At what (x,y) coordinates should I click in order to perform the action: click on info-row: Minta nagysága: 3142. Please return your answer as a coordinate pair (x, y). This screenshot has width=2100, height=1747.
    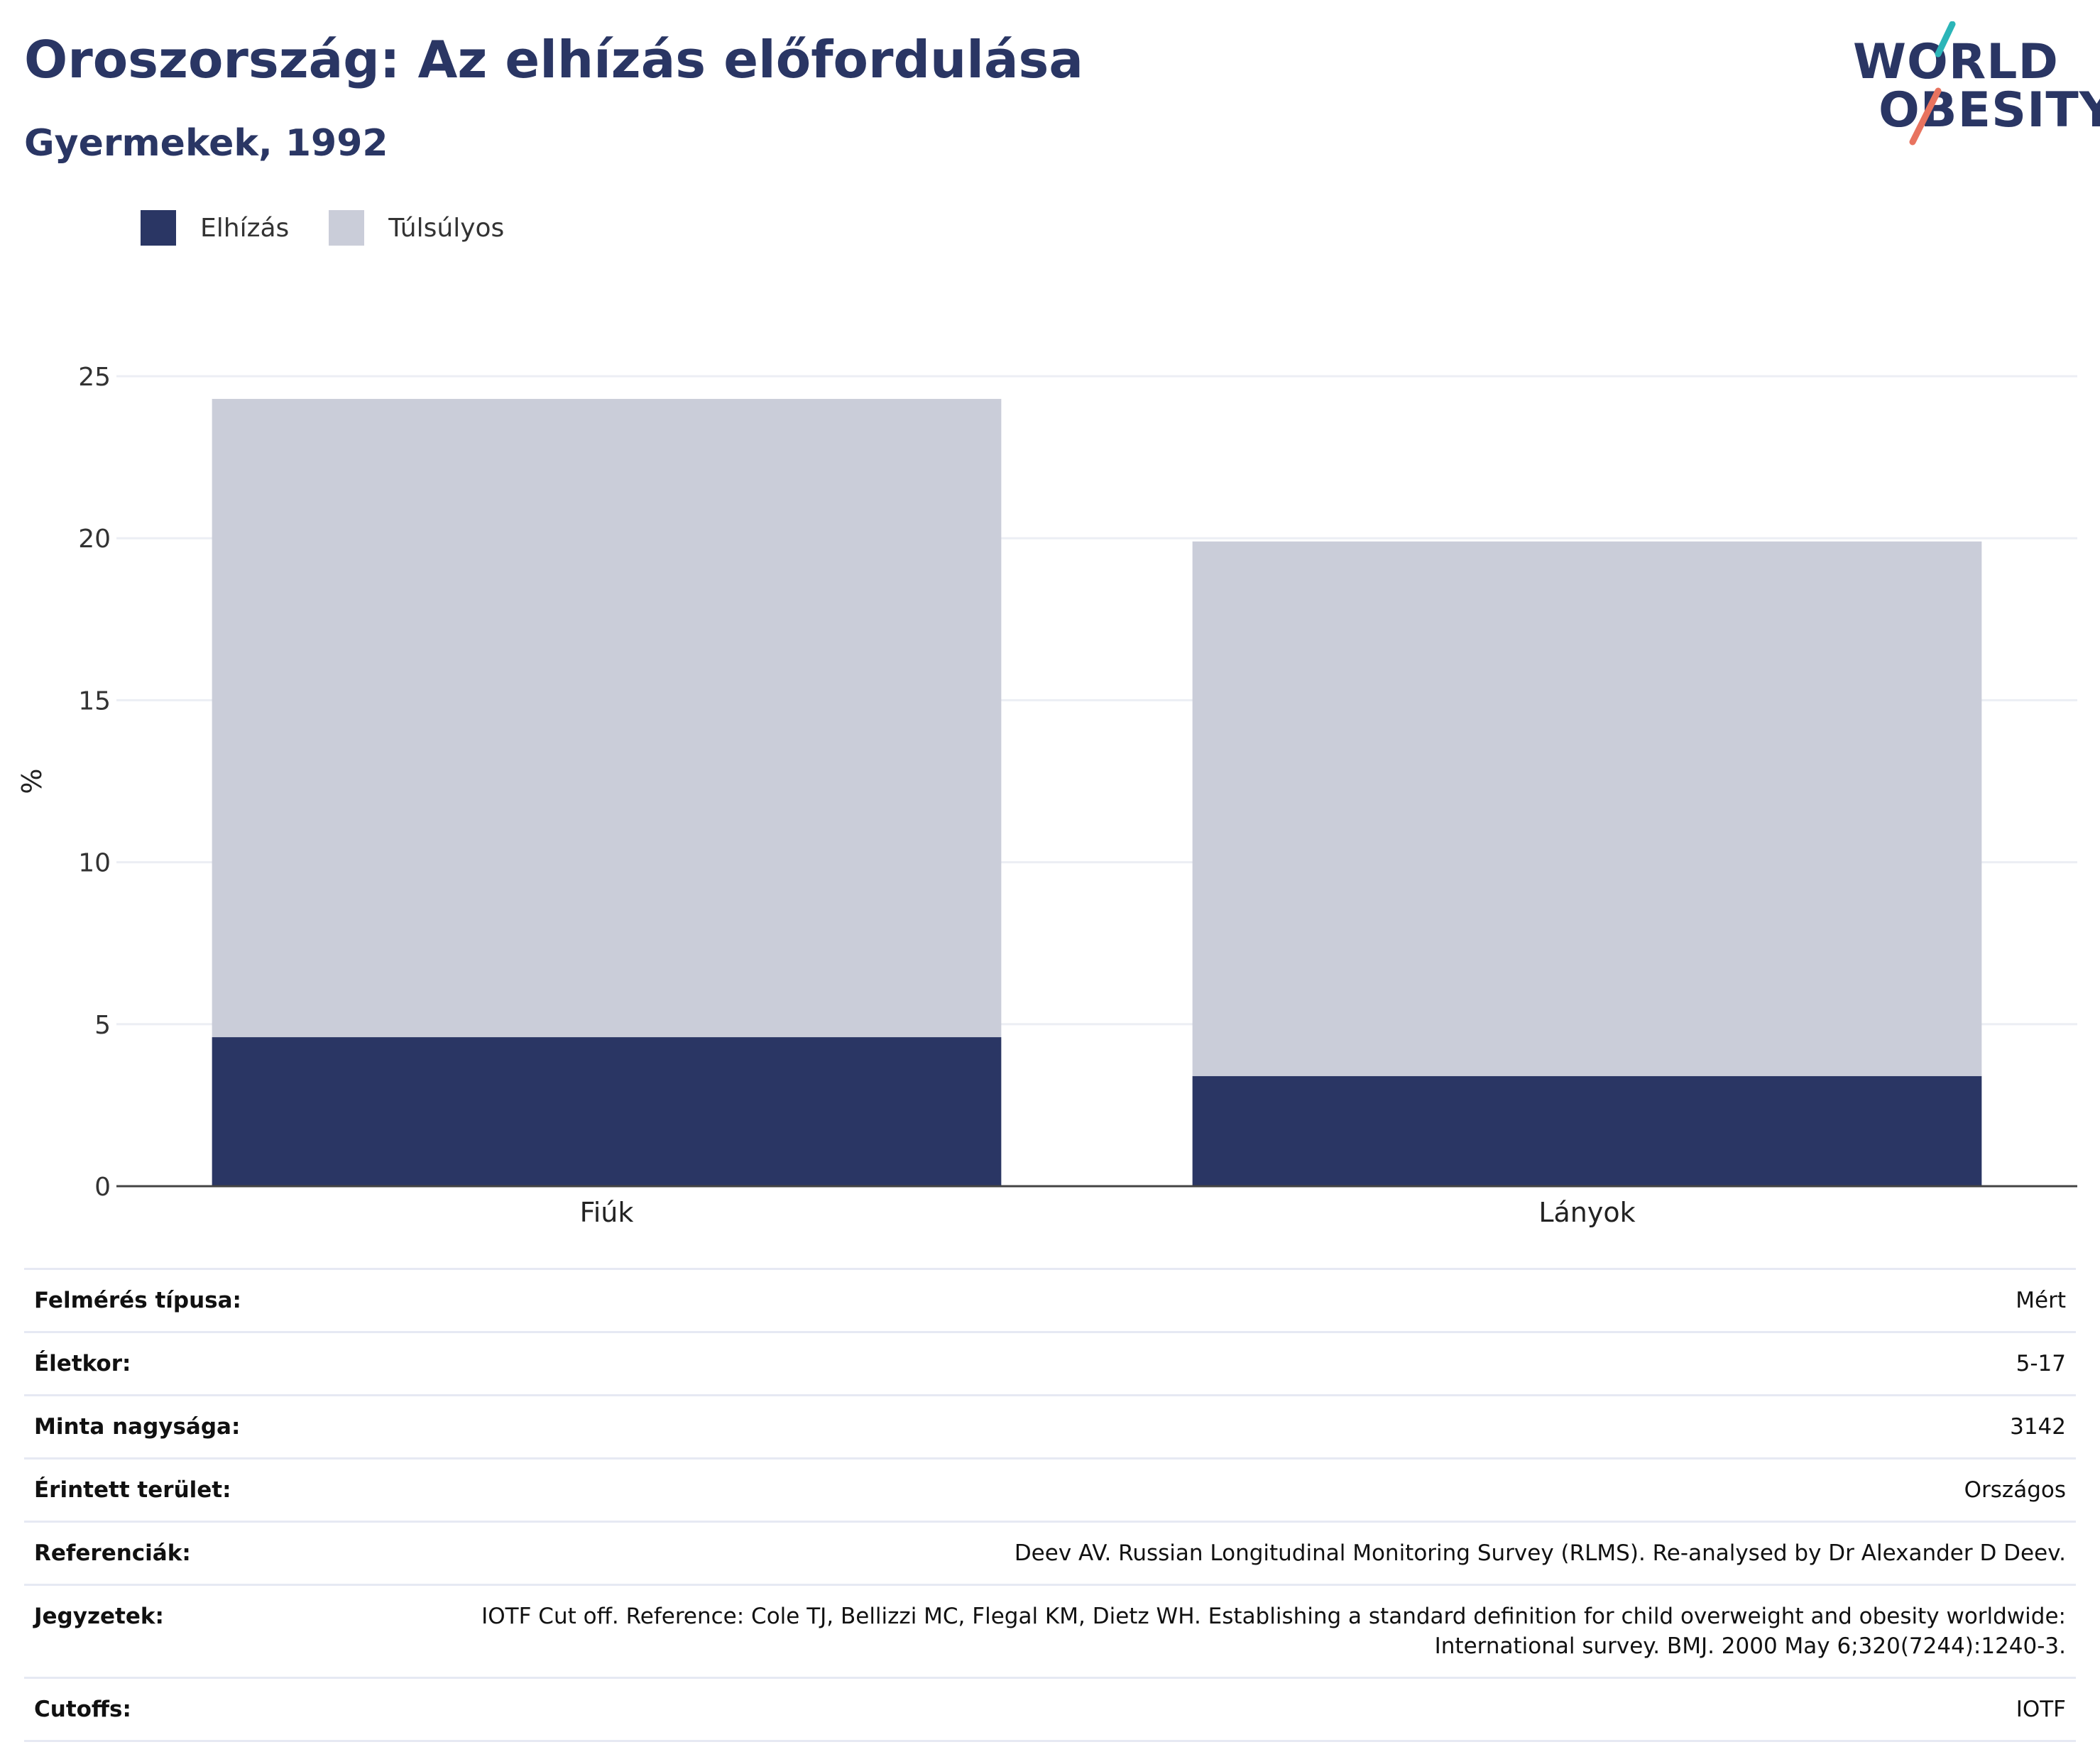
    Looking at the image, I should click on (1050, 1428).